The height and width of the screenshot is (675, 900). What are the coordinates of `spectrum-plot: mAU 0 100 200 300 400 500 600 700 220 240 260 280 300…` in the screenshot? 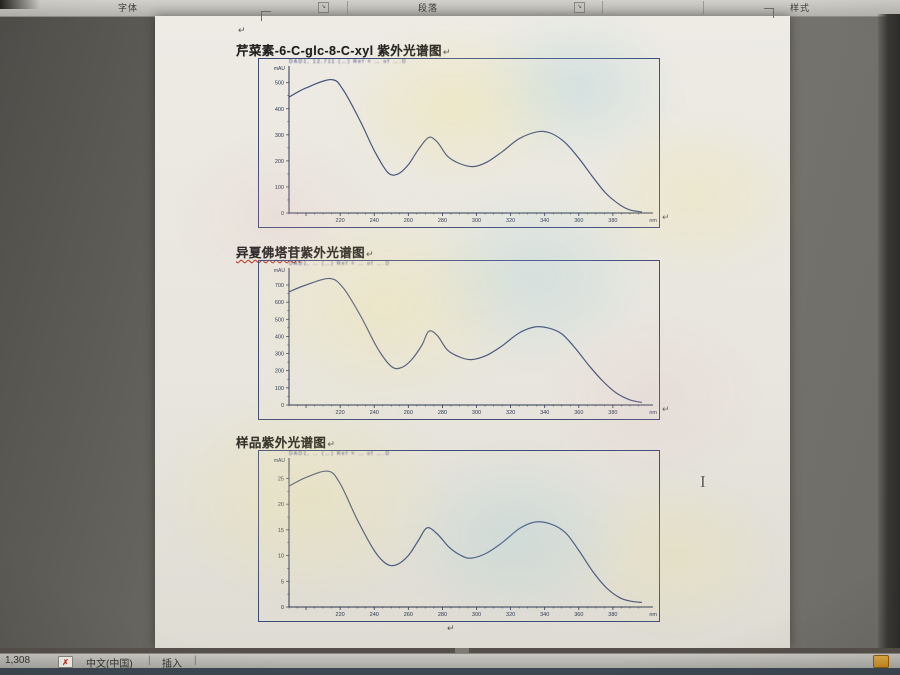 It's located at (465, 342).